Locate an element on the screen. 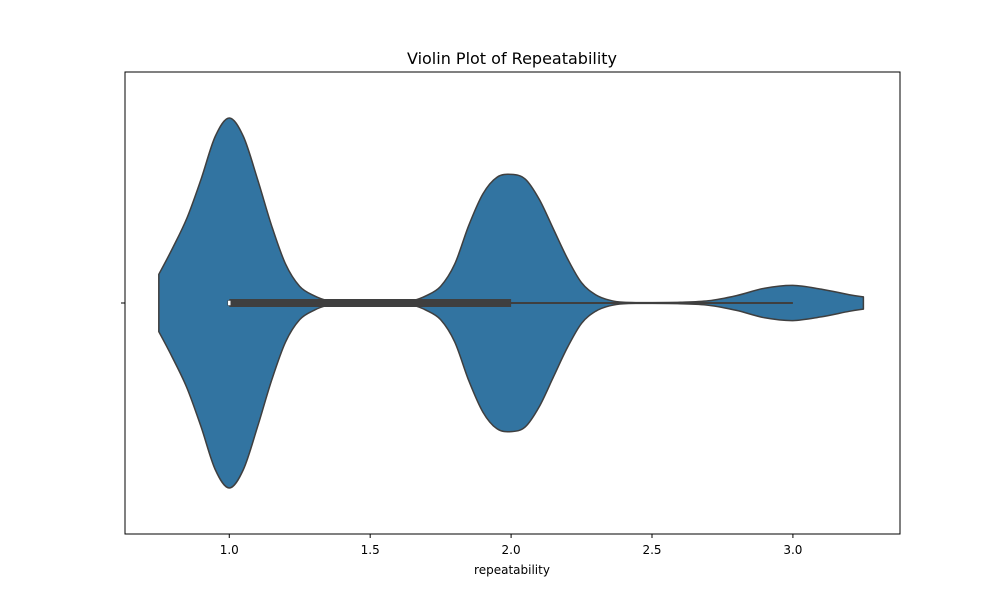 Image resolution: width=1000 pixels, height=600 pixels. iqr-box is located at coordinates (370, 303).